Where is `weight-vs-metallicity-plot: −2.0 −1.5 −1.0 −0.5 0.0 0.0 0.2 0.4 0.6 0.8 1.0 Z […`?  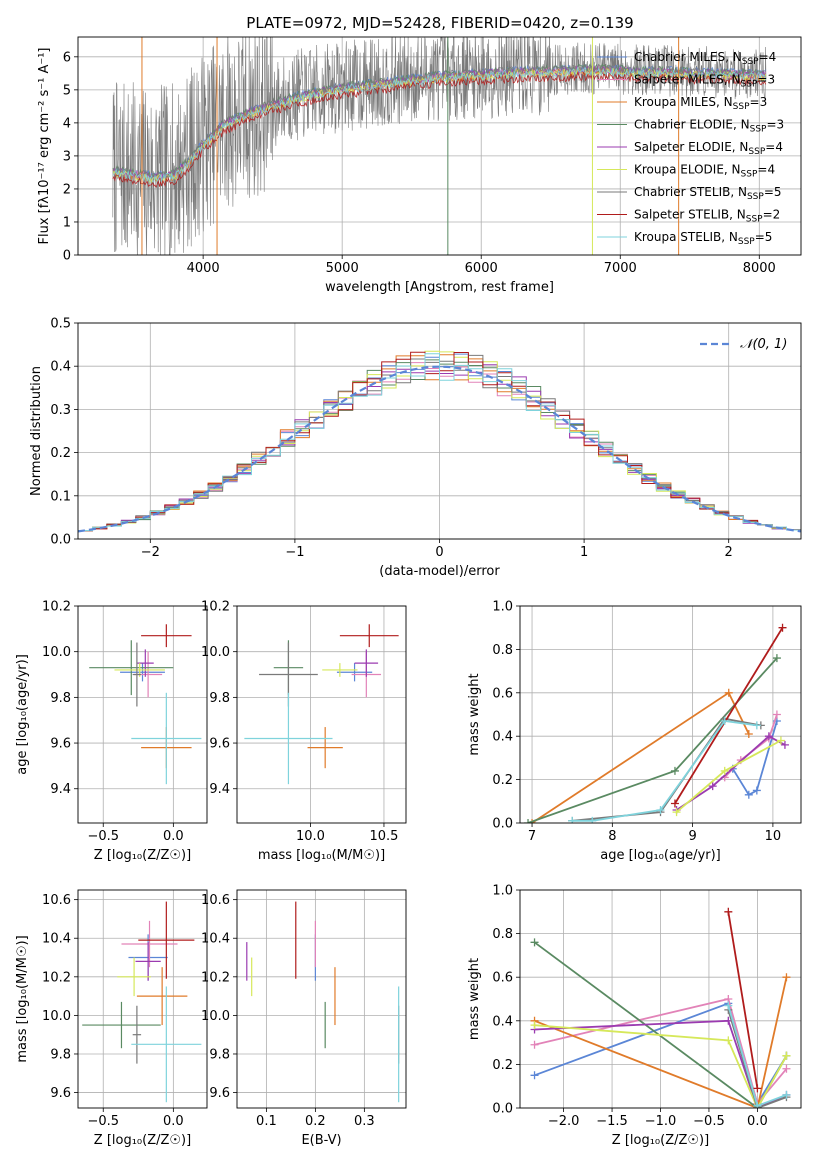
weight-vs-metallicity-plot: −2.0 −1.5 −1.0 −0.5 0.0 0.0 0.2 0.4 0.6 0.8 1.0 Z [… is located at coordinates (634, 1016).